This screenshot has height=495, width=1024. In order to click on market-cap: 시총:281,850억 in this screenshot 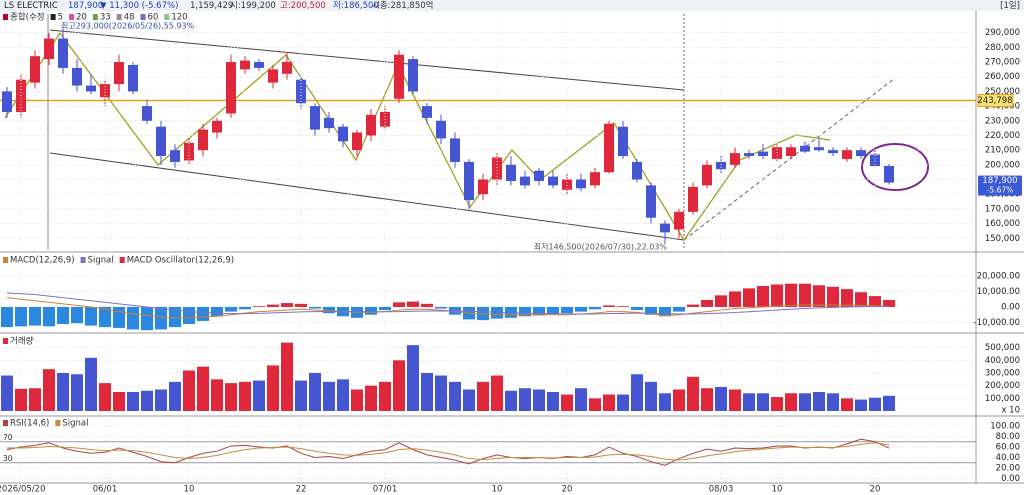, I will do `click(402, 5)`.